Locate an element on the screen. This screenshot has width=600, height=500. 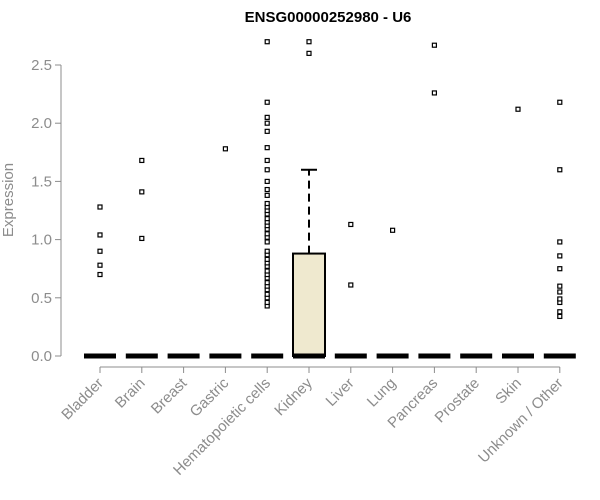
x-tick-label: Prostate is located at coordinates (457, 401).